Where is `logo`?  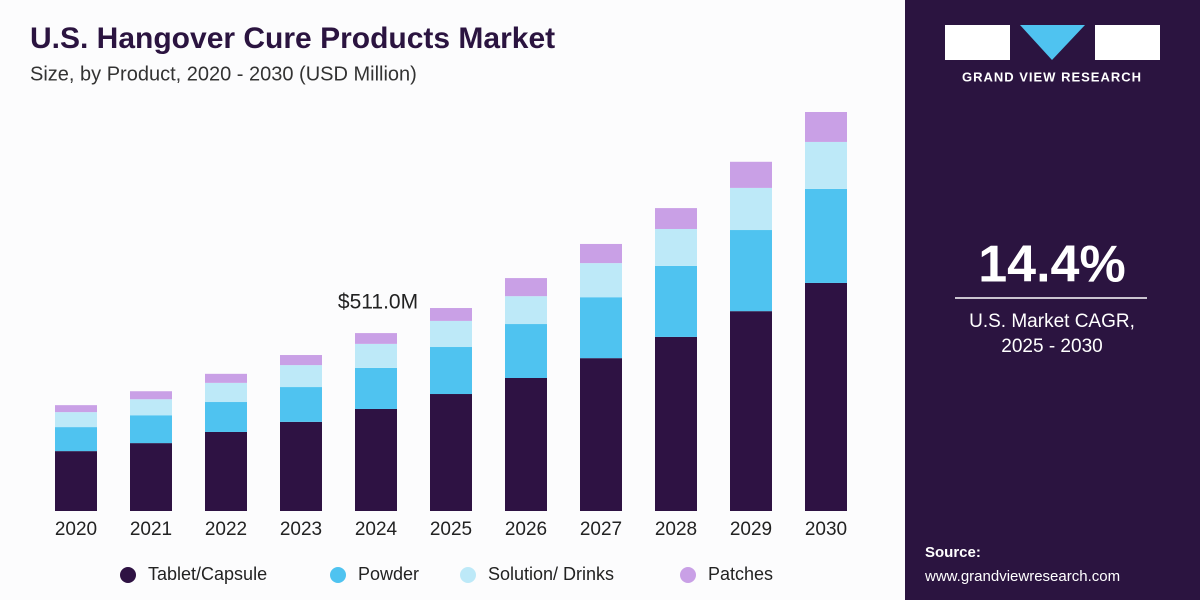
logo is located at coordinates (1052, 42).